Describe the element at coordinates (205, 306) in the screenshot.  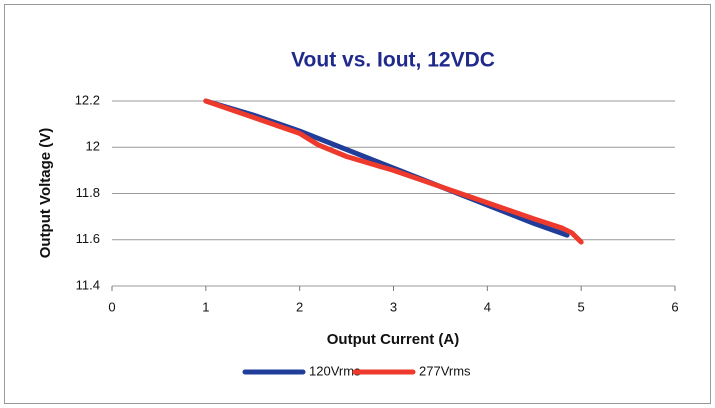
I see `x-tick-label: 1` at that location.